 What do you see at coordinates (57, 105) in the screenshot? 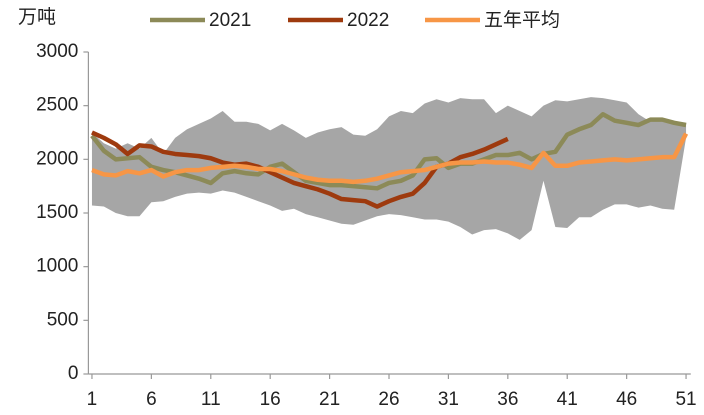
I see `y-tick-label: 2500` at bounding box center [57, 105].